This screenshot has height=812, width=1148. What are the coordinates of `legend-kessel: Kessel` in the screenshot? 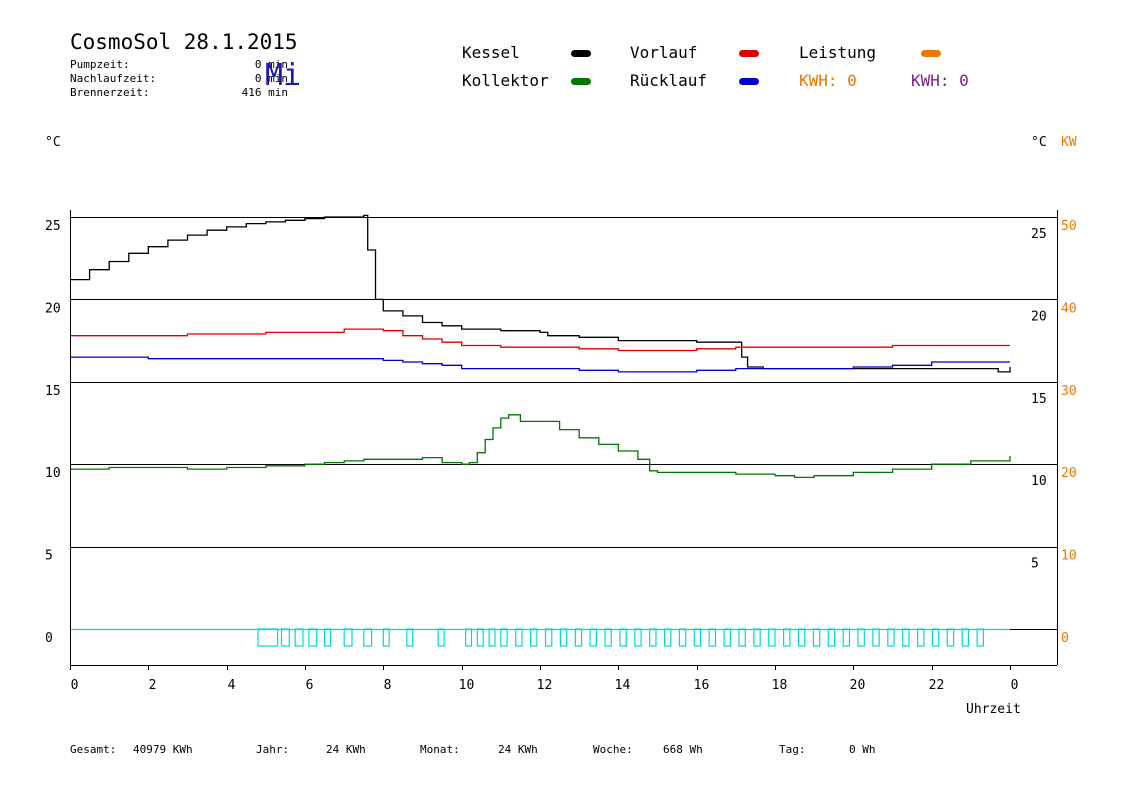 It's located at (491, 52).